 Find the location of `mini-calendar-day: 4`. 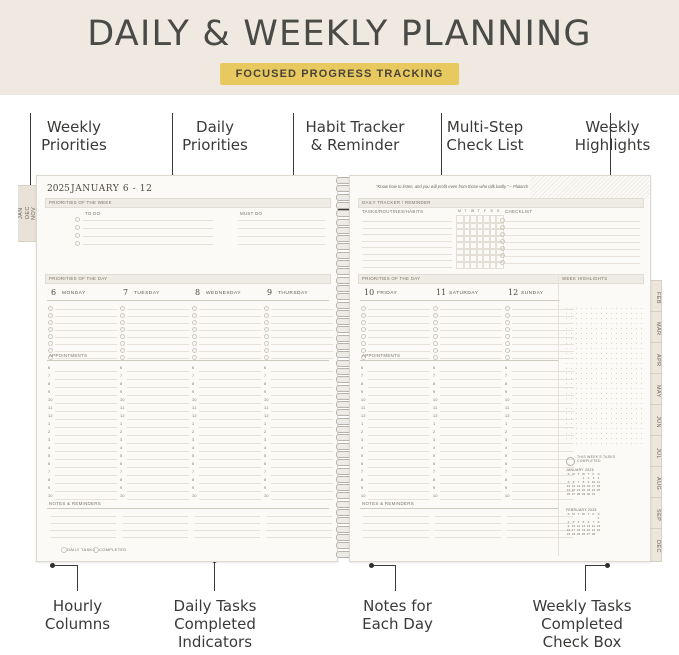

mini-calendar-day: 4 is located at coordinates (598, 478).